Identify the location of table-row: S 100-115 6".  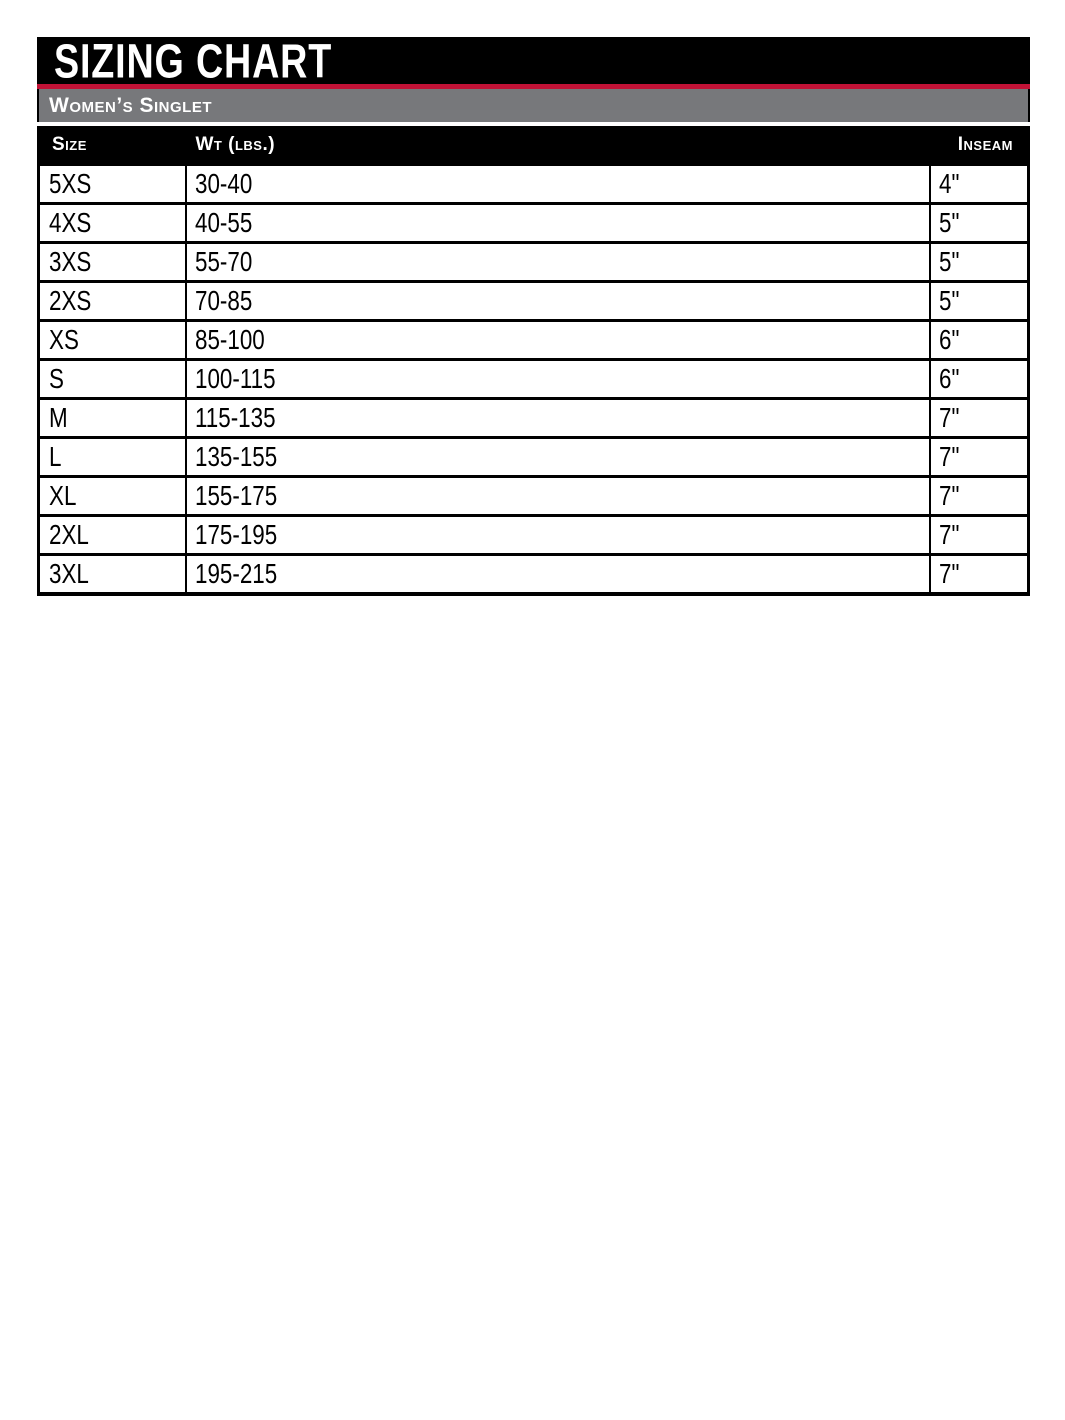
(533, 379).